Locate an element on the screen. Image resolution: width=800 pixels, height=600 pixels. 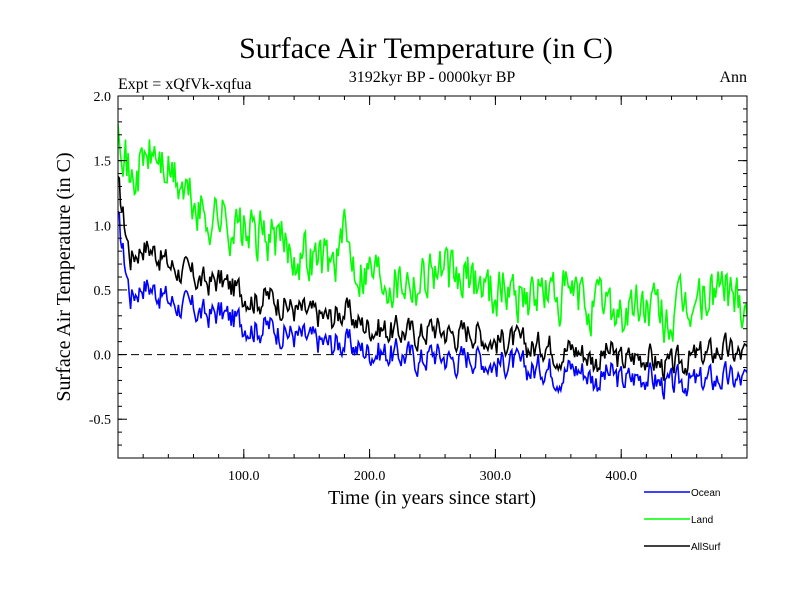
y-tick-label: 2.0 is located at coordinates (103, 97).